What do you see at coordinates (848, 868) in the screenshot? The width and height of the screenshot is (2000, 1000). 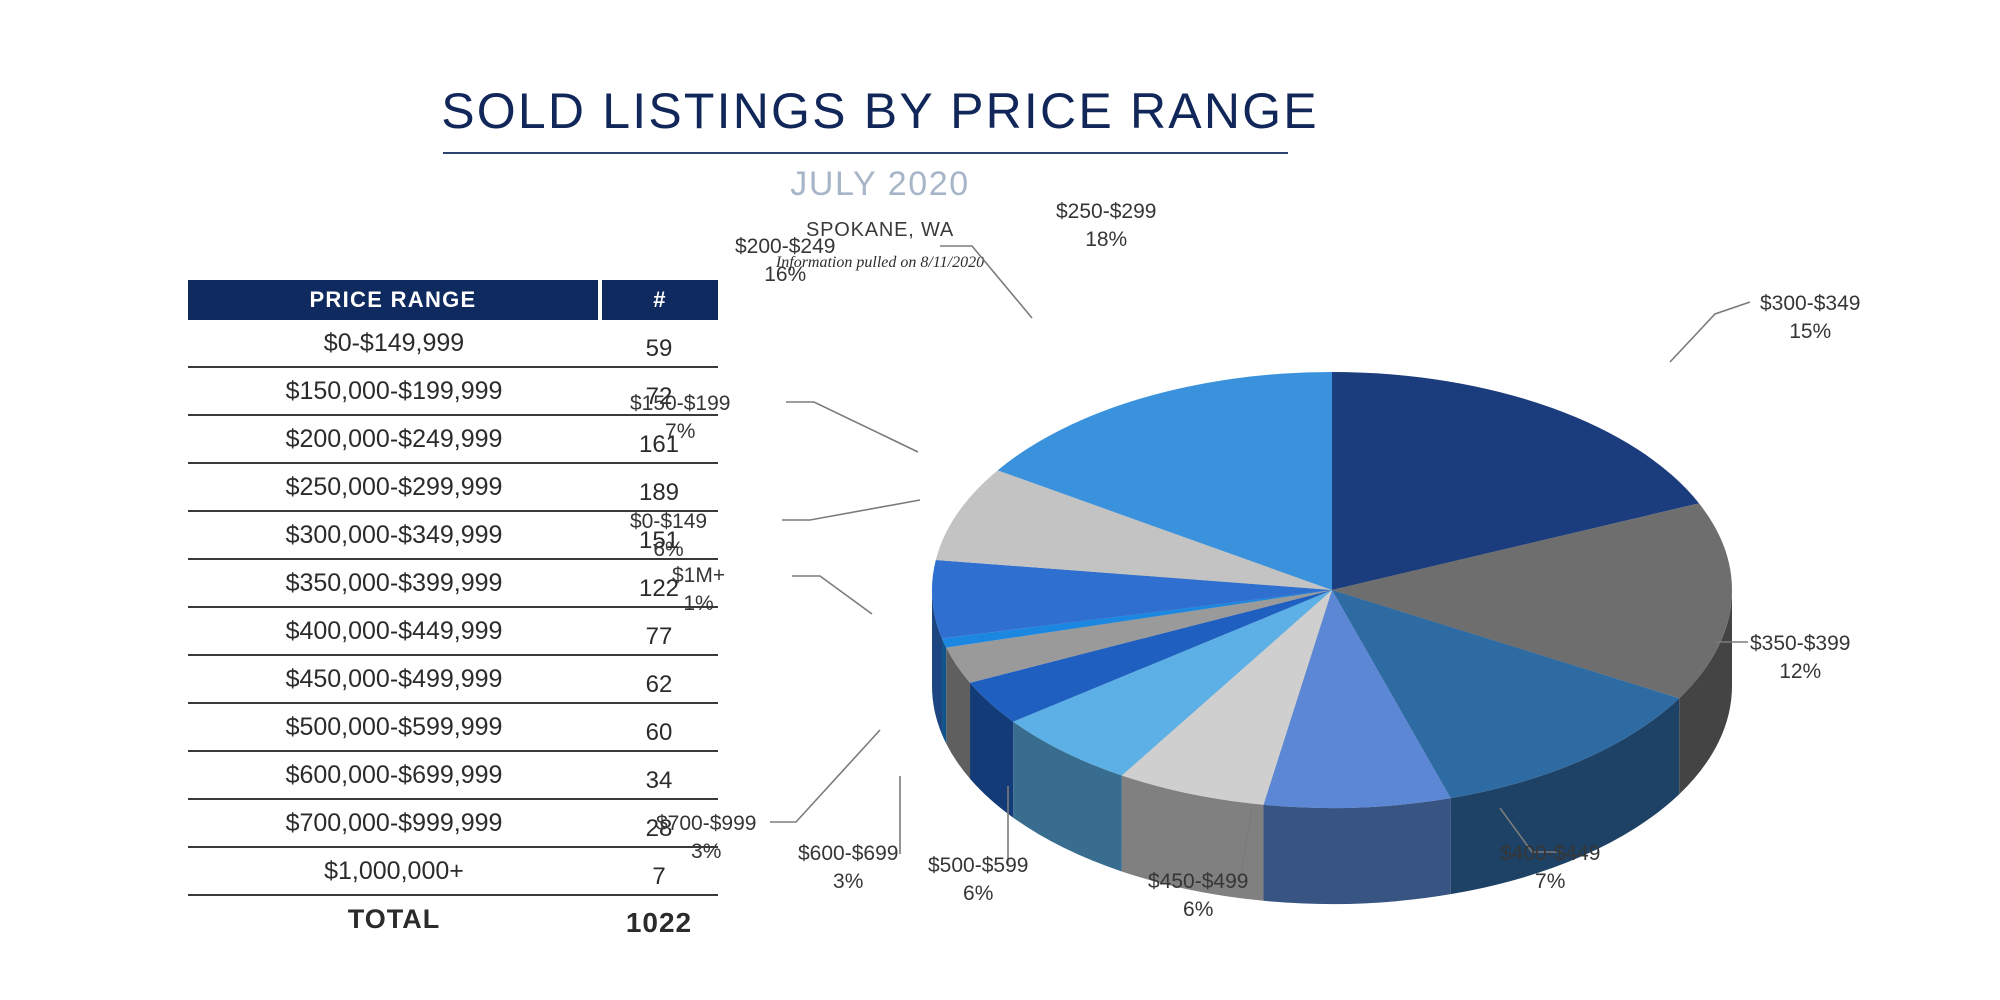 I see `pie-callout-6: $600-$699 3%` at bounding box center [848, 868].